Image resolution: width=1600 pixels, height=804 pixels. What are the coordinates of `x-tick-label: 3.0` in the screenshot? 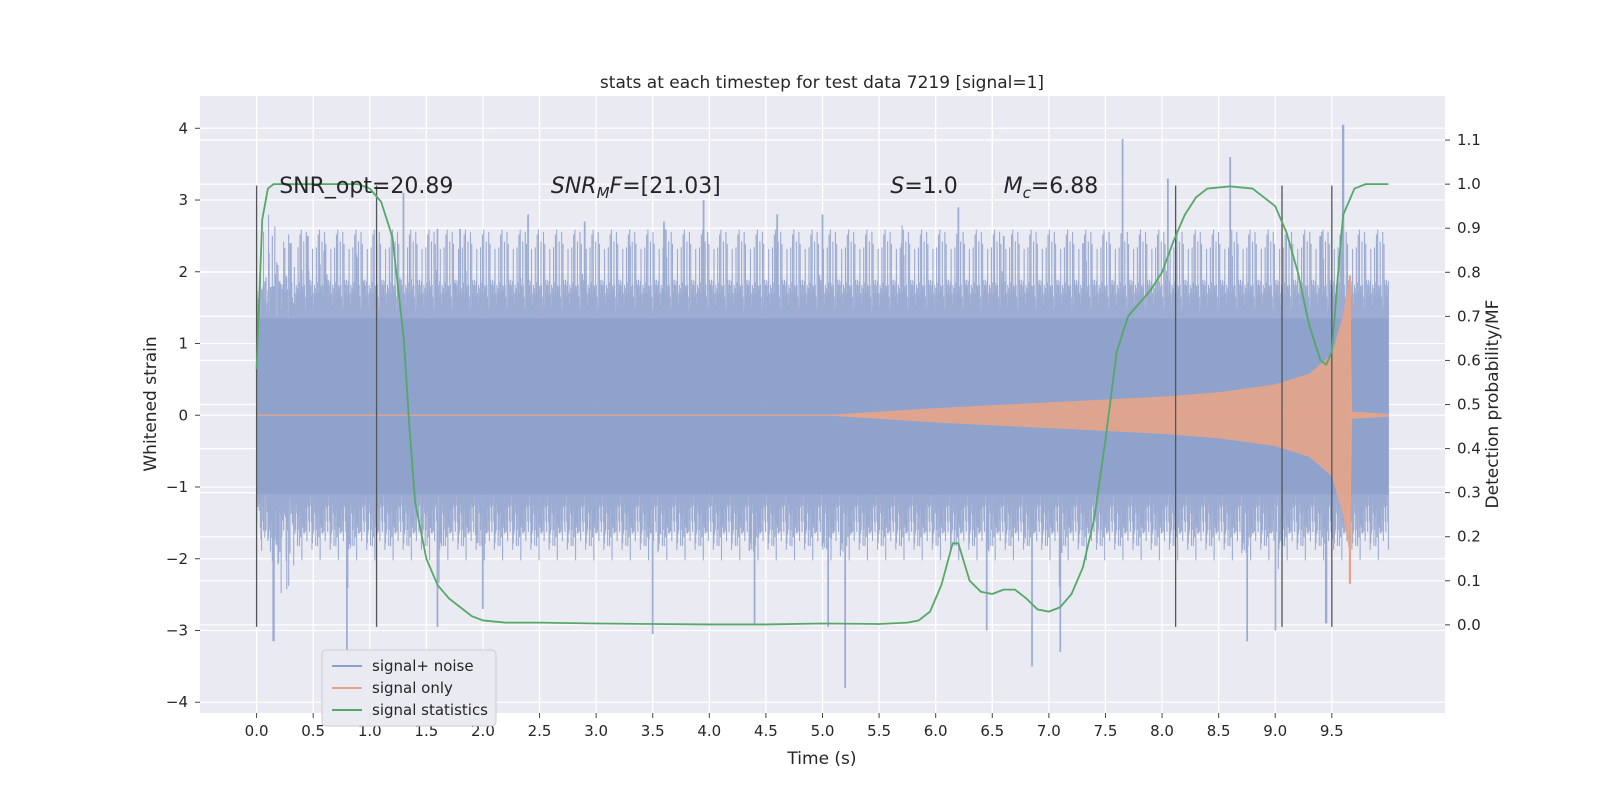 It's located at (596, 731).